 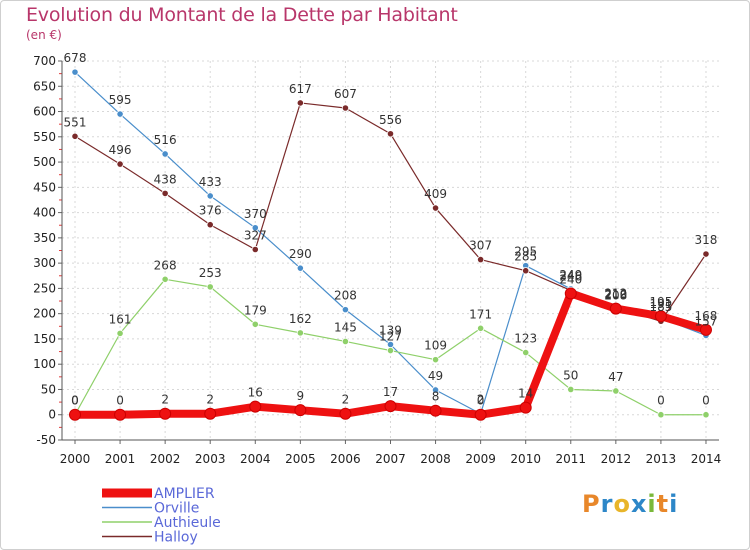 I want to click on data-label-amplier: 210, so click(x=615, y=295).